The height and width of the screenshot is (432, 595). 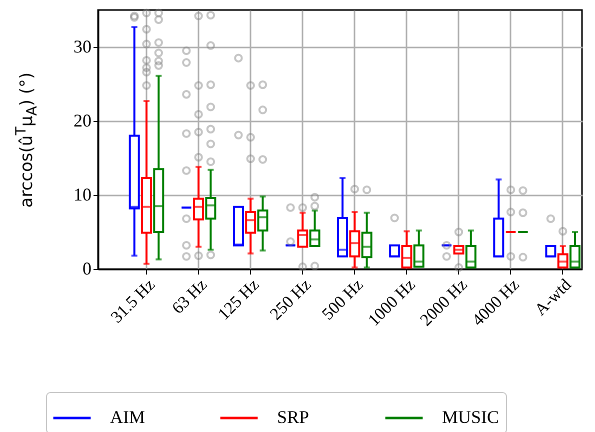 I want to click on y-tick-label: 30, so click(x=83, y=46).